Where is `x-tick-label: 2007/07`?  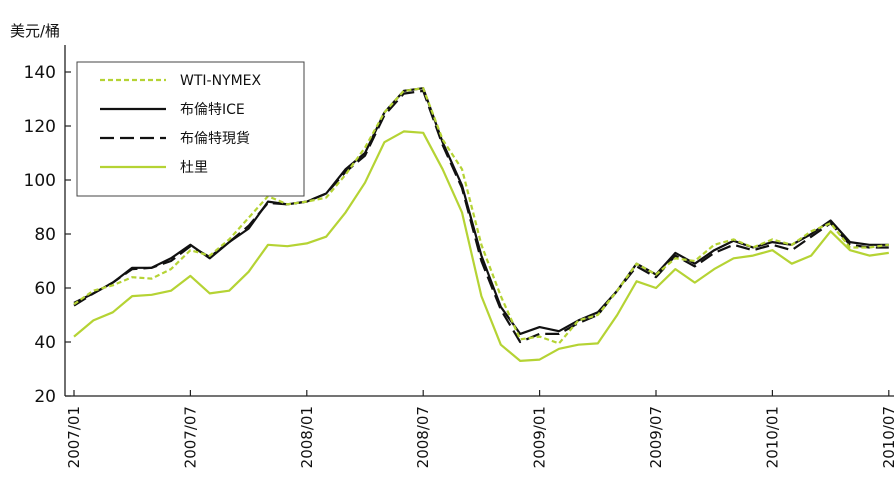 x-tick-label: 2007/07 is located at coordinates (190, 437).